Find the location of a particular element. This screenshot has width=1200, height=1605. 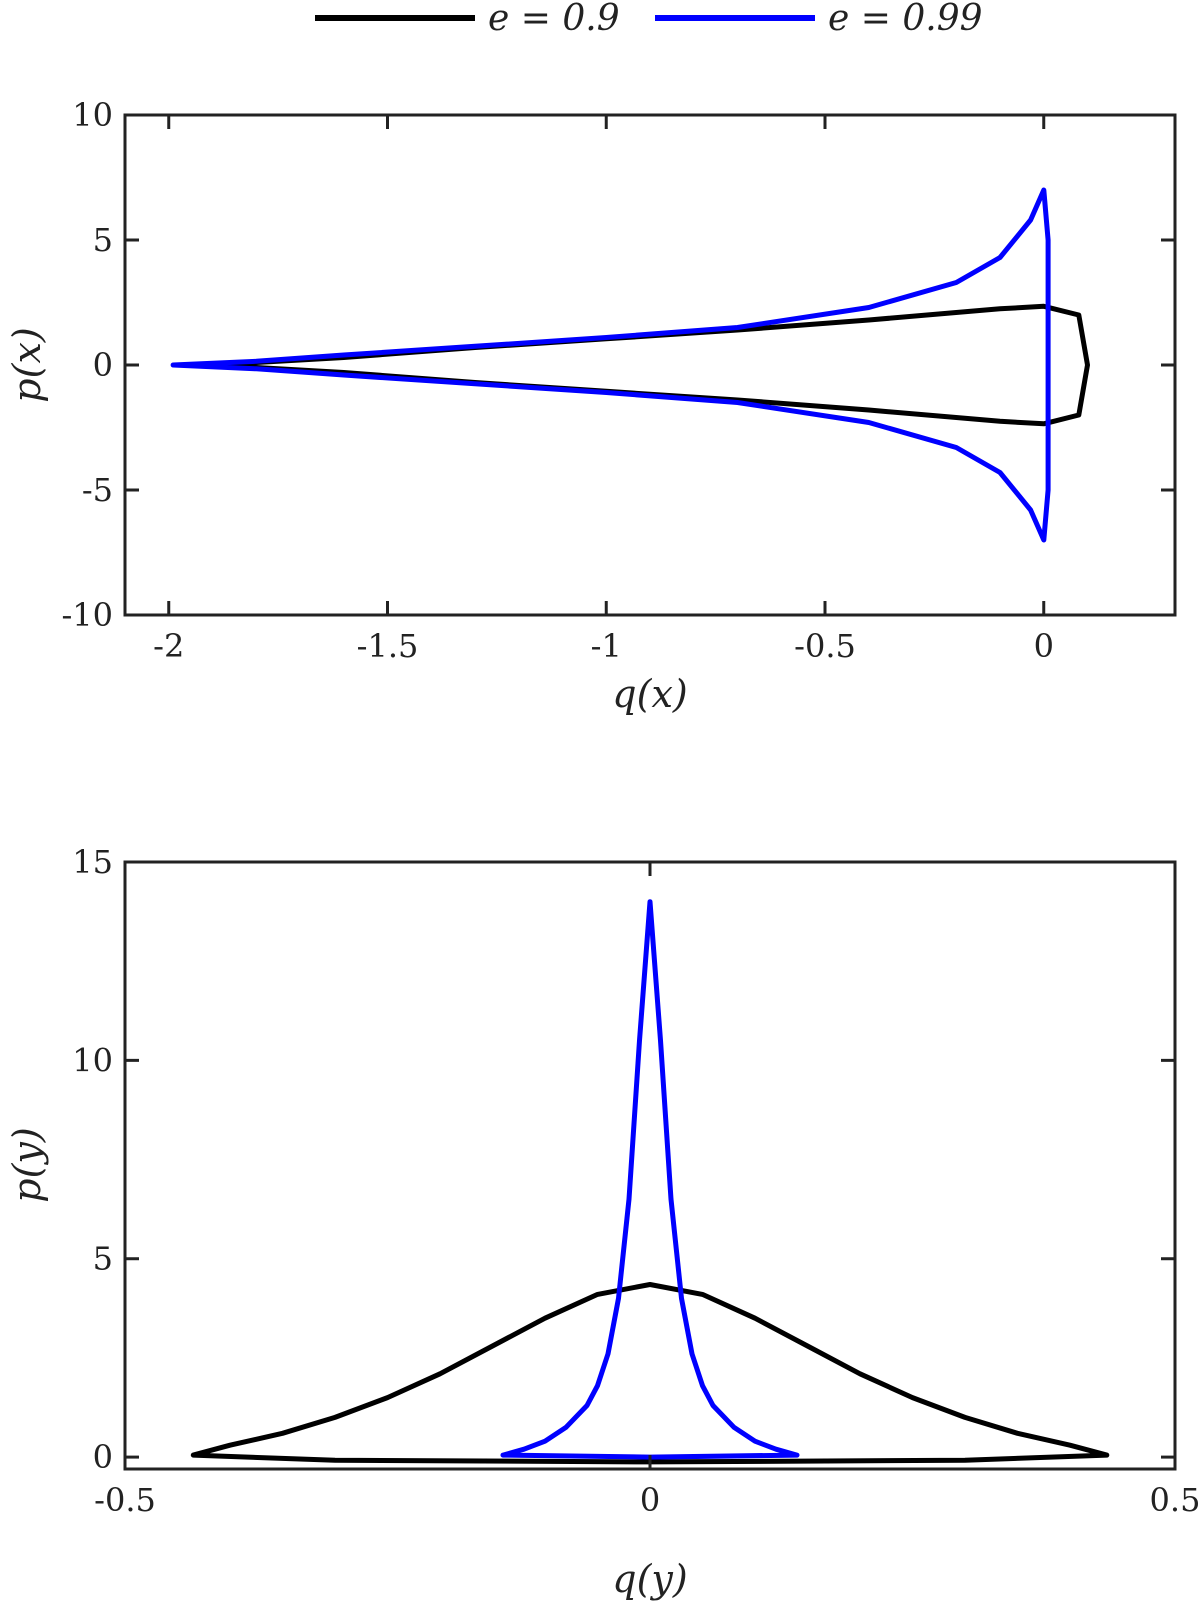

plot-bottom-ylabel: p(y) is located at coordinates (27, 1164).